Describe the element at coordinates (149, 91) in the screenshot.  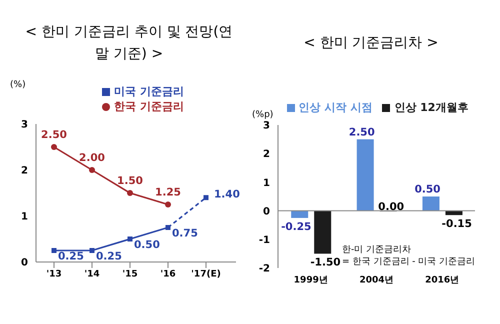
I see `legend-label: 미국 기준금리` at that location.